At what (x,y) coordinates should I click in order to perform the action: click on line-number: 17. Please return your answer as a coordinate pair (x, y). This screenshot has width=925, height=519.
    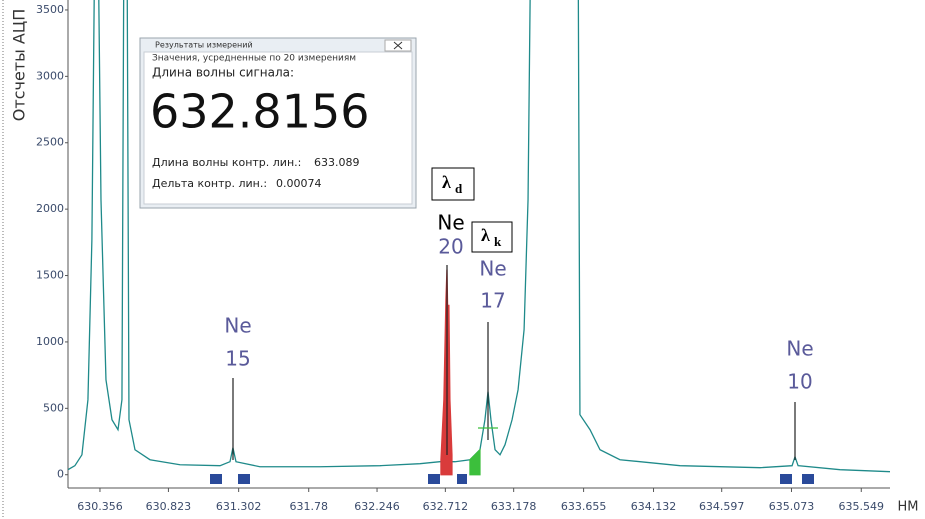
    Looking at the image, I should click on (492, 301).